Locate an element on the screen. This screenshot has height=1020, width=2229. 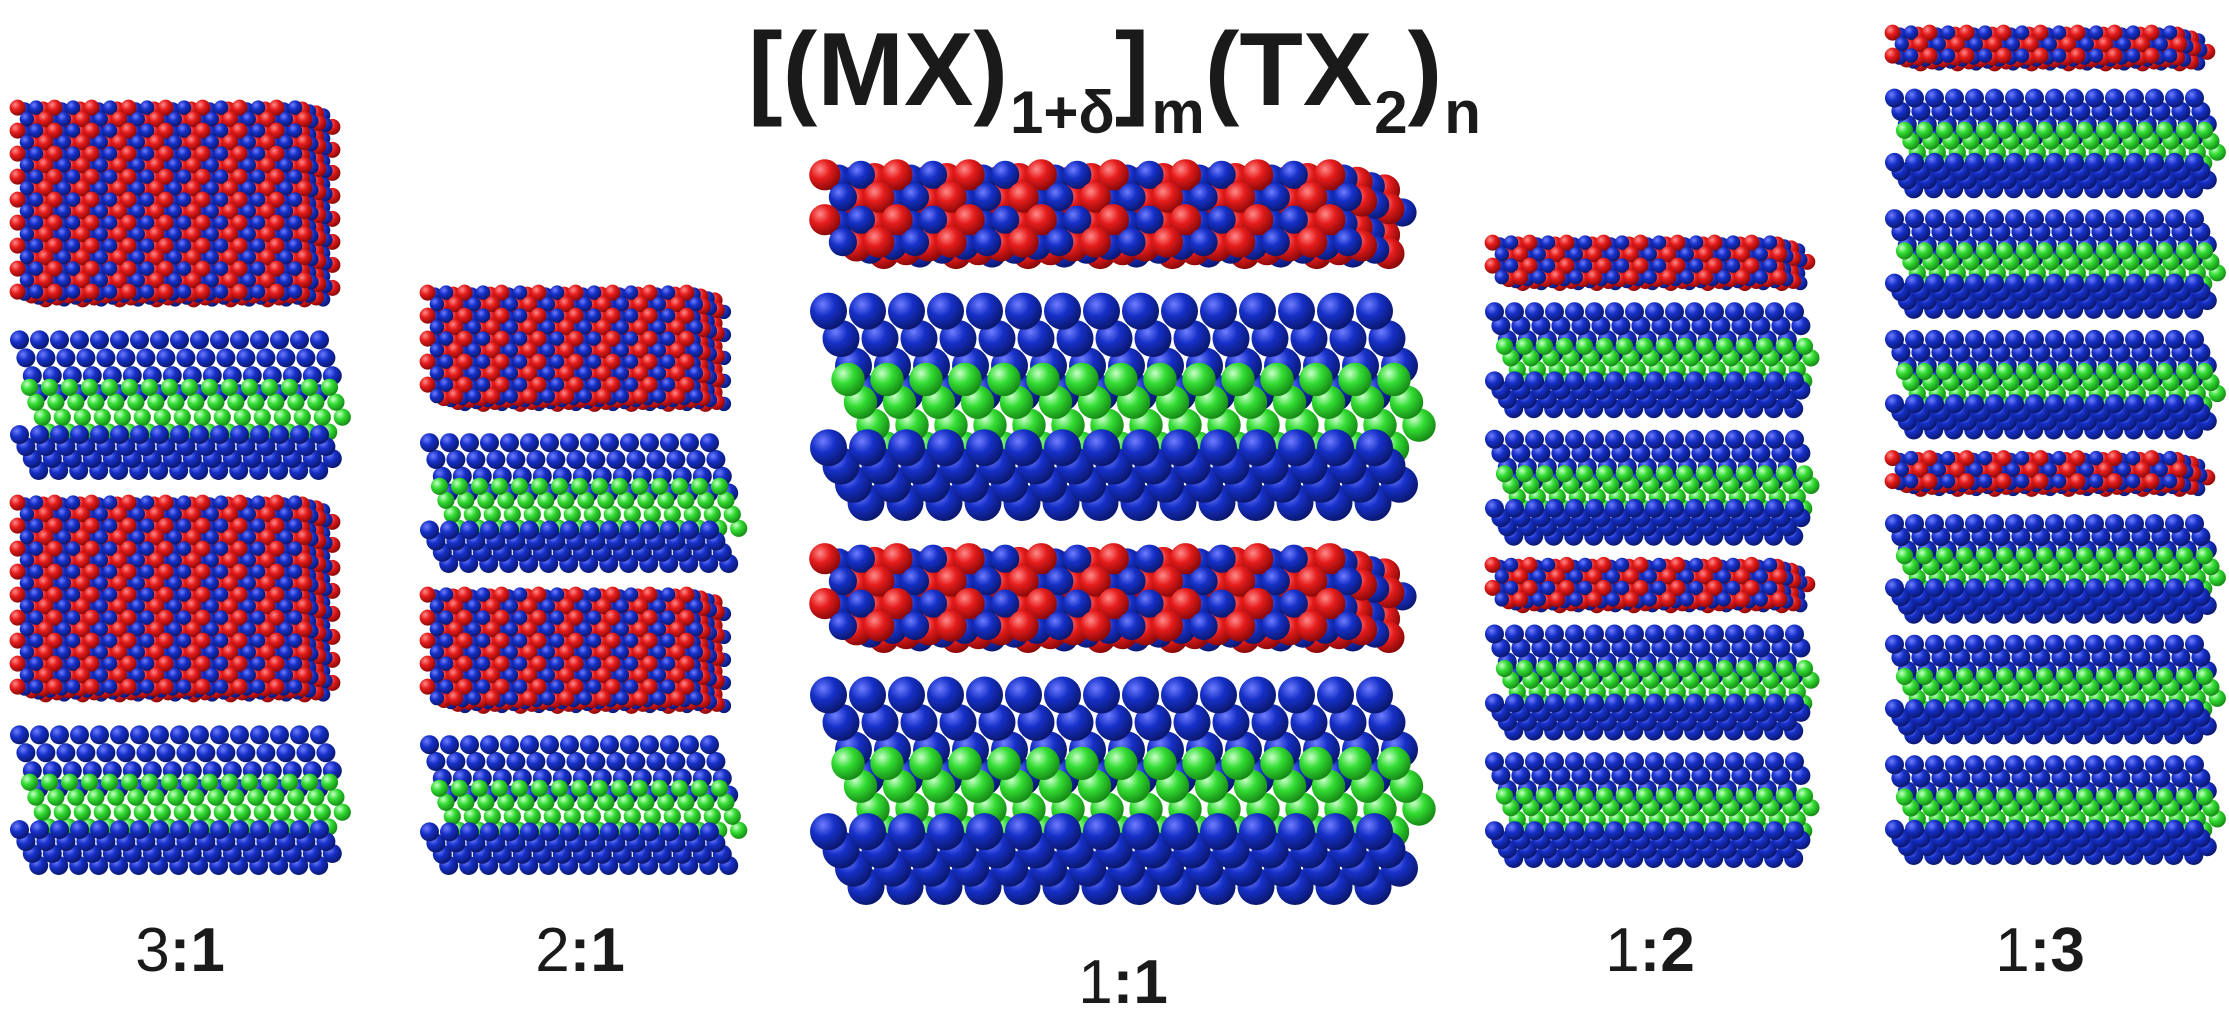
mx-rocksalt-layer is located at coordinates (575, 348).